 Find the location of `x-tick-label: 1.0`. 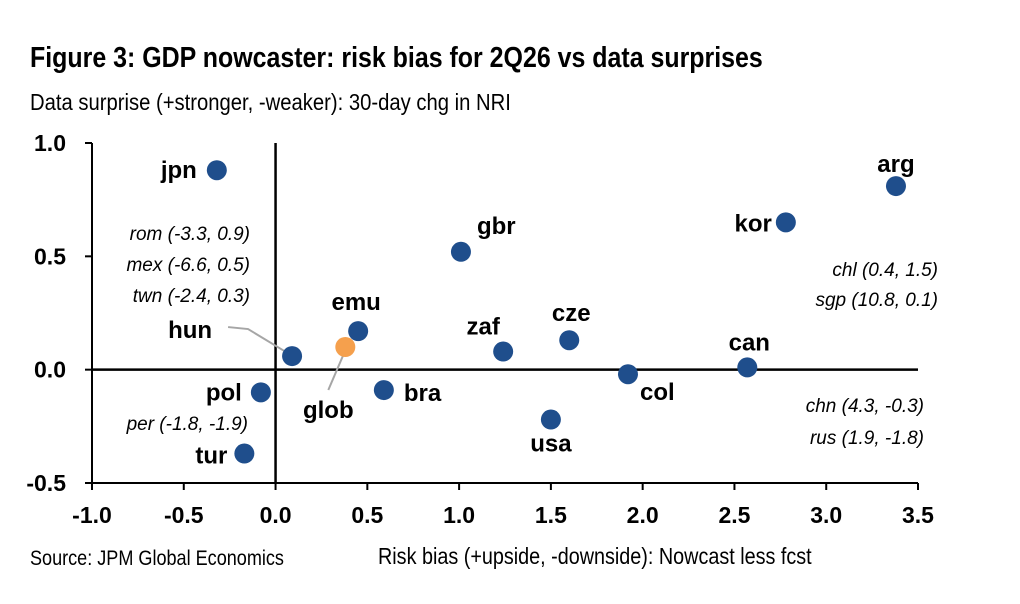

x-tick-label: 1.0 is located at coordinates (459, 515).